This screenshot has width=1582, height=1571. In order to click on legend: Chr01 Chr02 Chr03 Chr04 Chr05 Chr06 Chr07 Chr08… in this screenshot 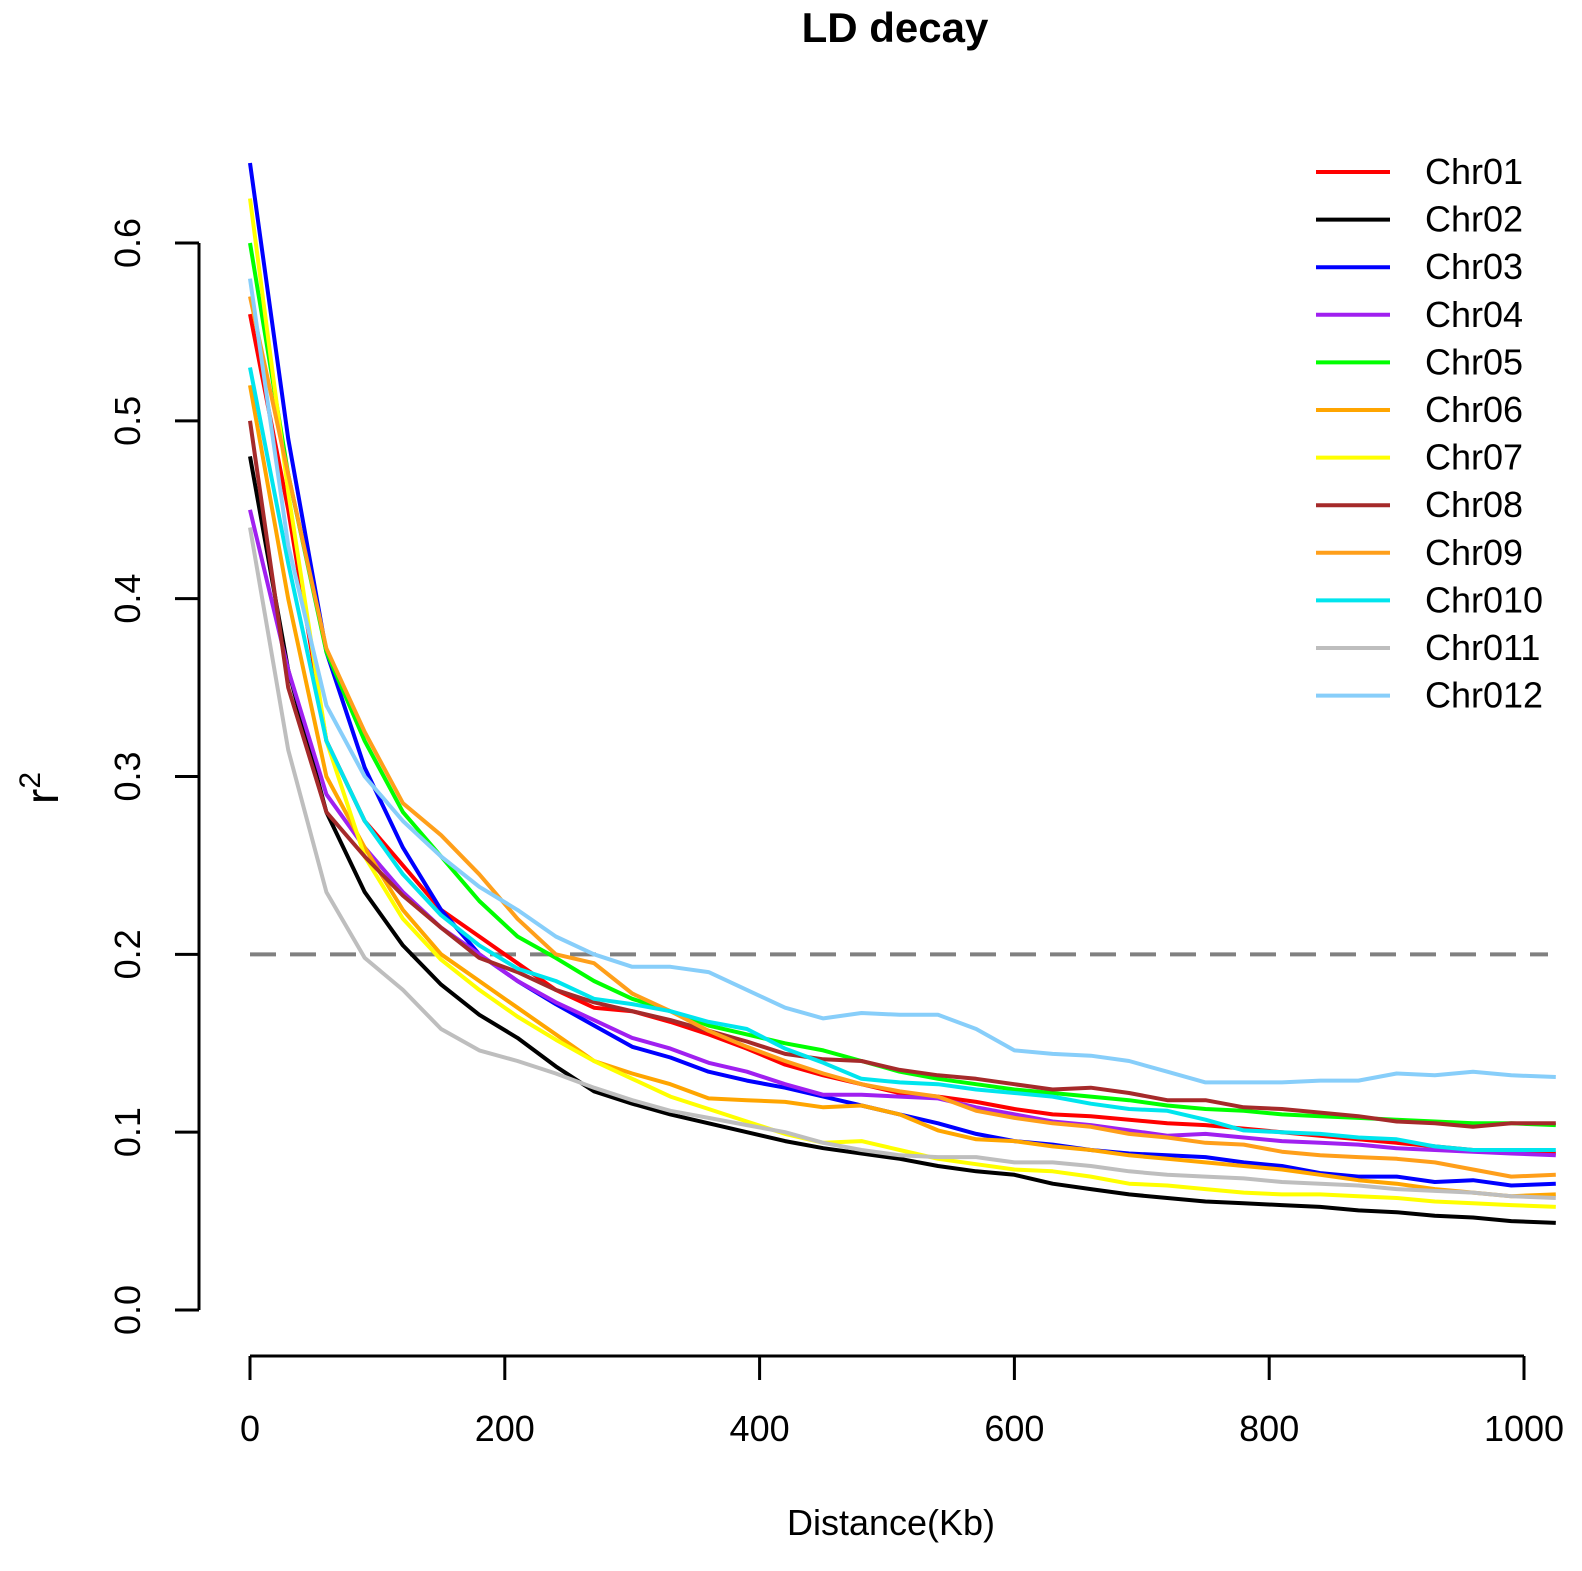, I will do `click(1429, 433)`.